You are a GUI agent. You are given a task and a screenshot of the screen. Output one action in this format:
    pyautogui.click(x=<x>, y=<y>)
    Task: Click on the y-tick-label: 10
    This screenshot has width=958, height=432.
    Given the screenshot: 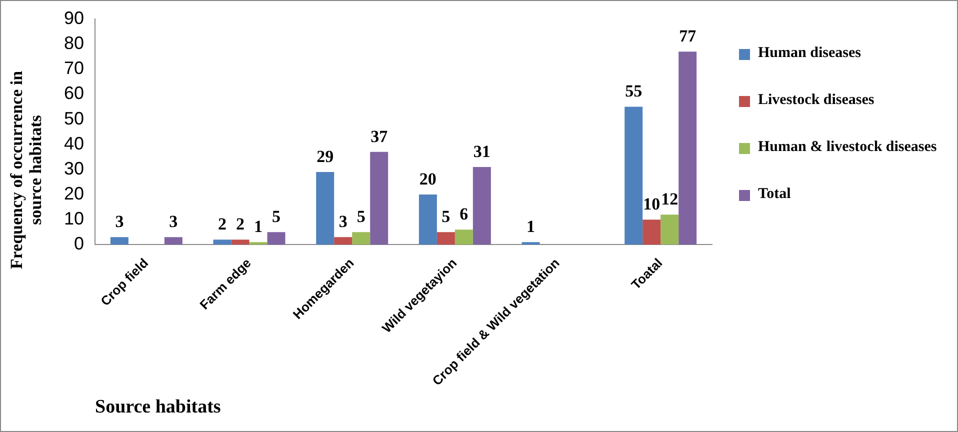 What is the action you would take?
    pyautogui.click(x=74, y=218)
    